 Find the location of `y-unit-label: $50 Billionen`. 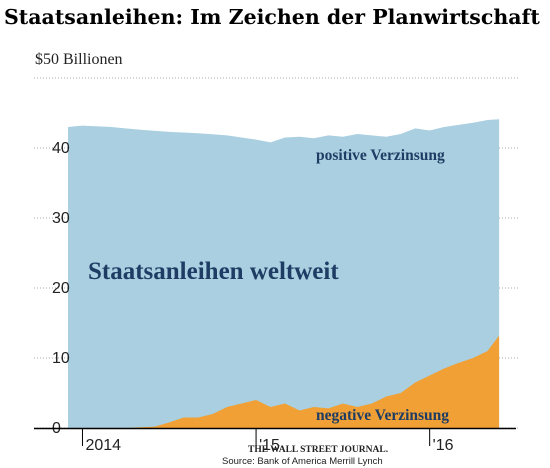

y-unit-label: $50 Billionen is located at coordinates (79, 59).